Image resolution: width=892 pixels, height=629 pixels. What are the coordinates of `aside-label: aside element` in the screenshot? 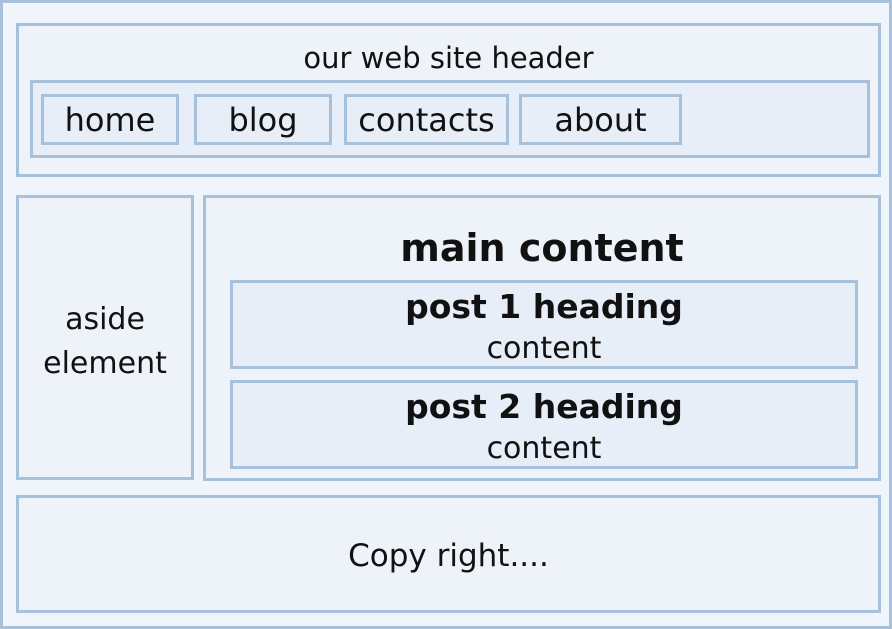 It's located at (105, 342).